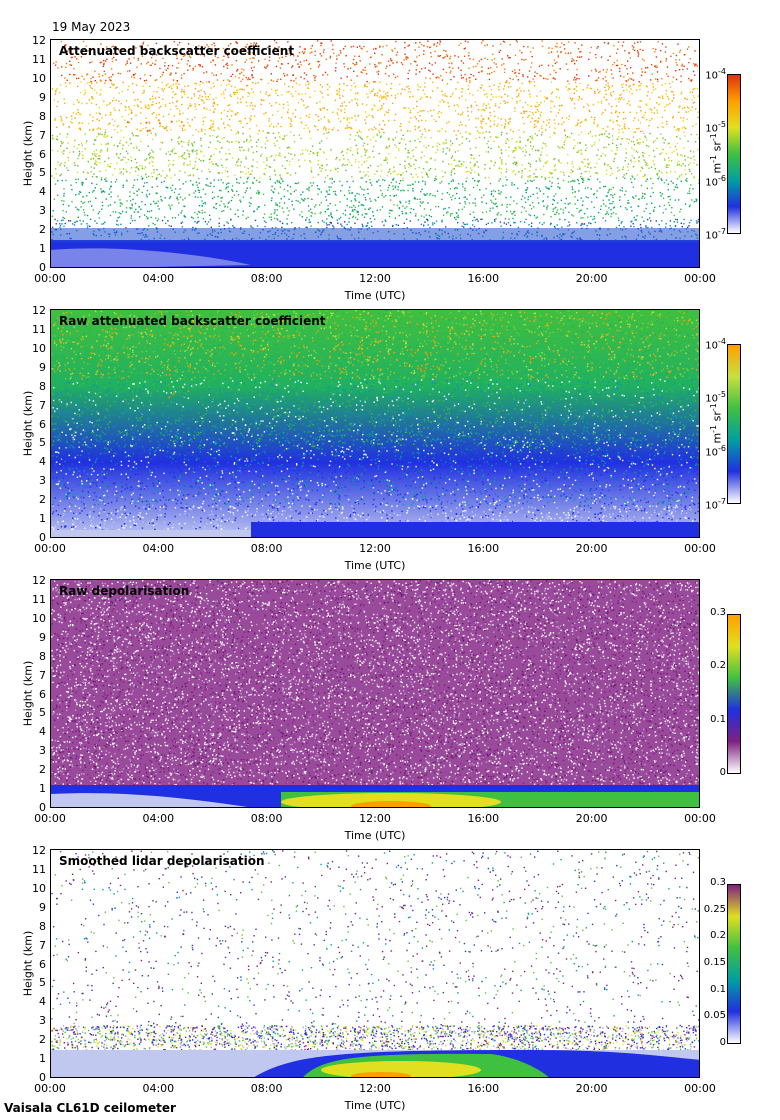 This screenshot has width=780, height=1120. I want to click on colorbar-tick-label: 10-4, so click(706, 74).